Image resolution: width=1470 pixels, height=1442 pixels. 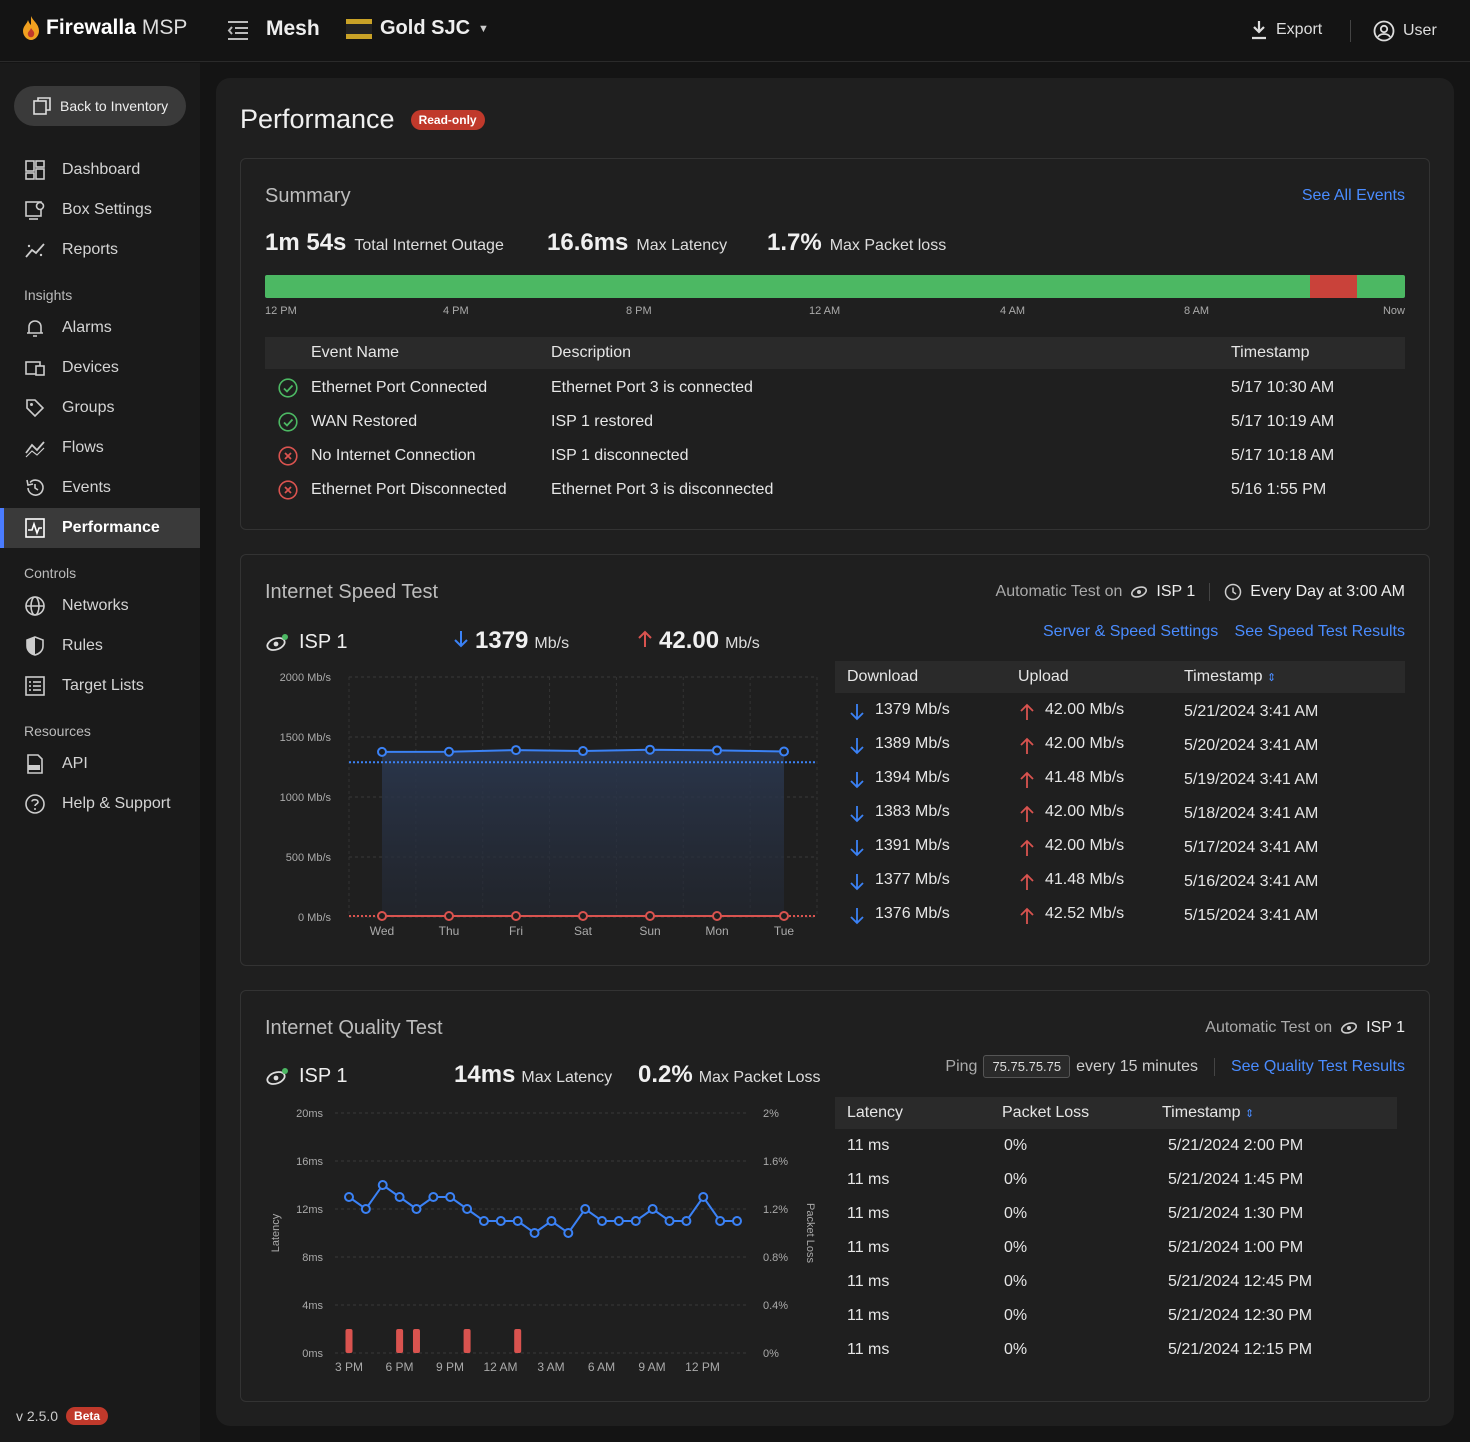 What do you see at coordinates (100, 328) in the screenshot?
I see `sidebar-item-alarms: Alarms` at bounding box center [100, 328].